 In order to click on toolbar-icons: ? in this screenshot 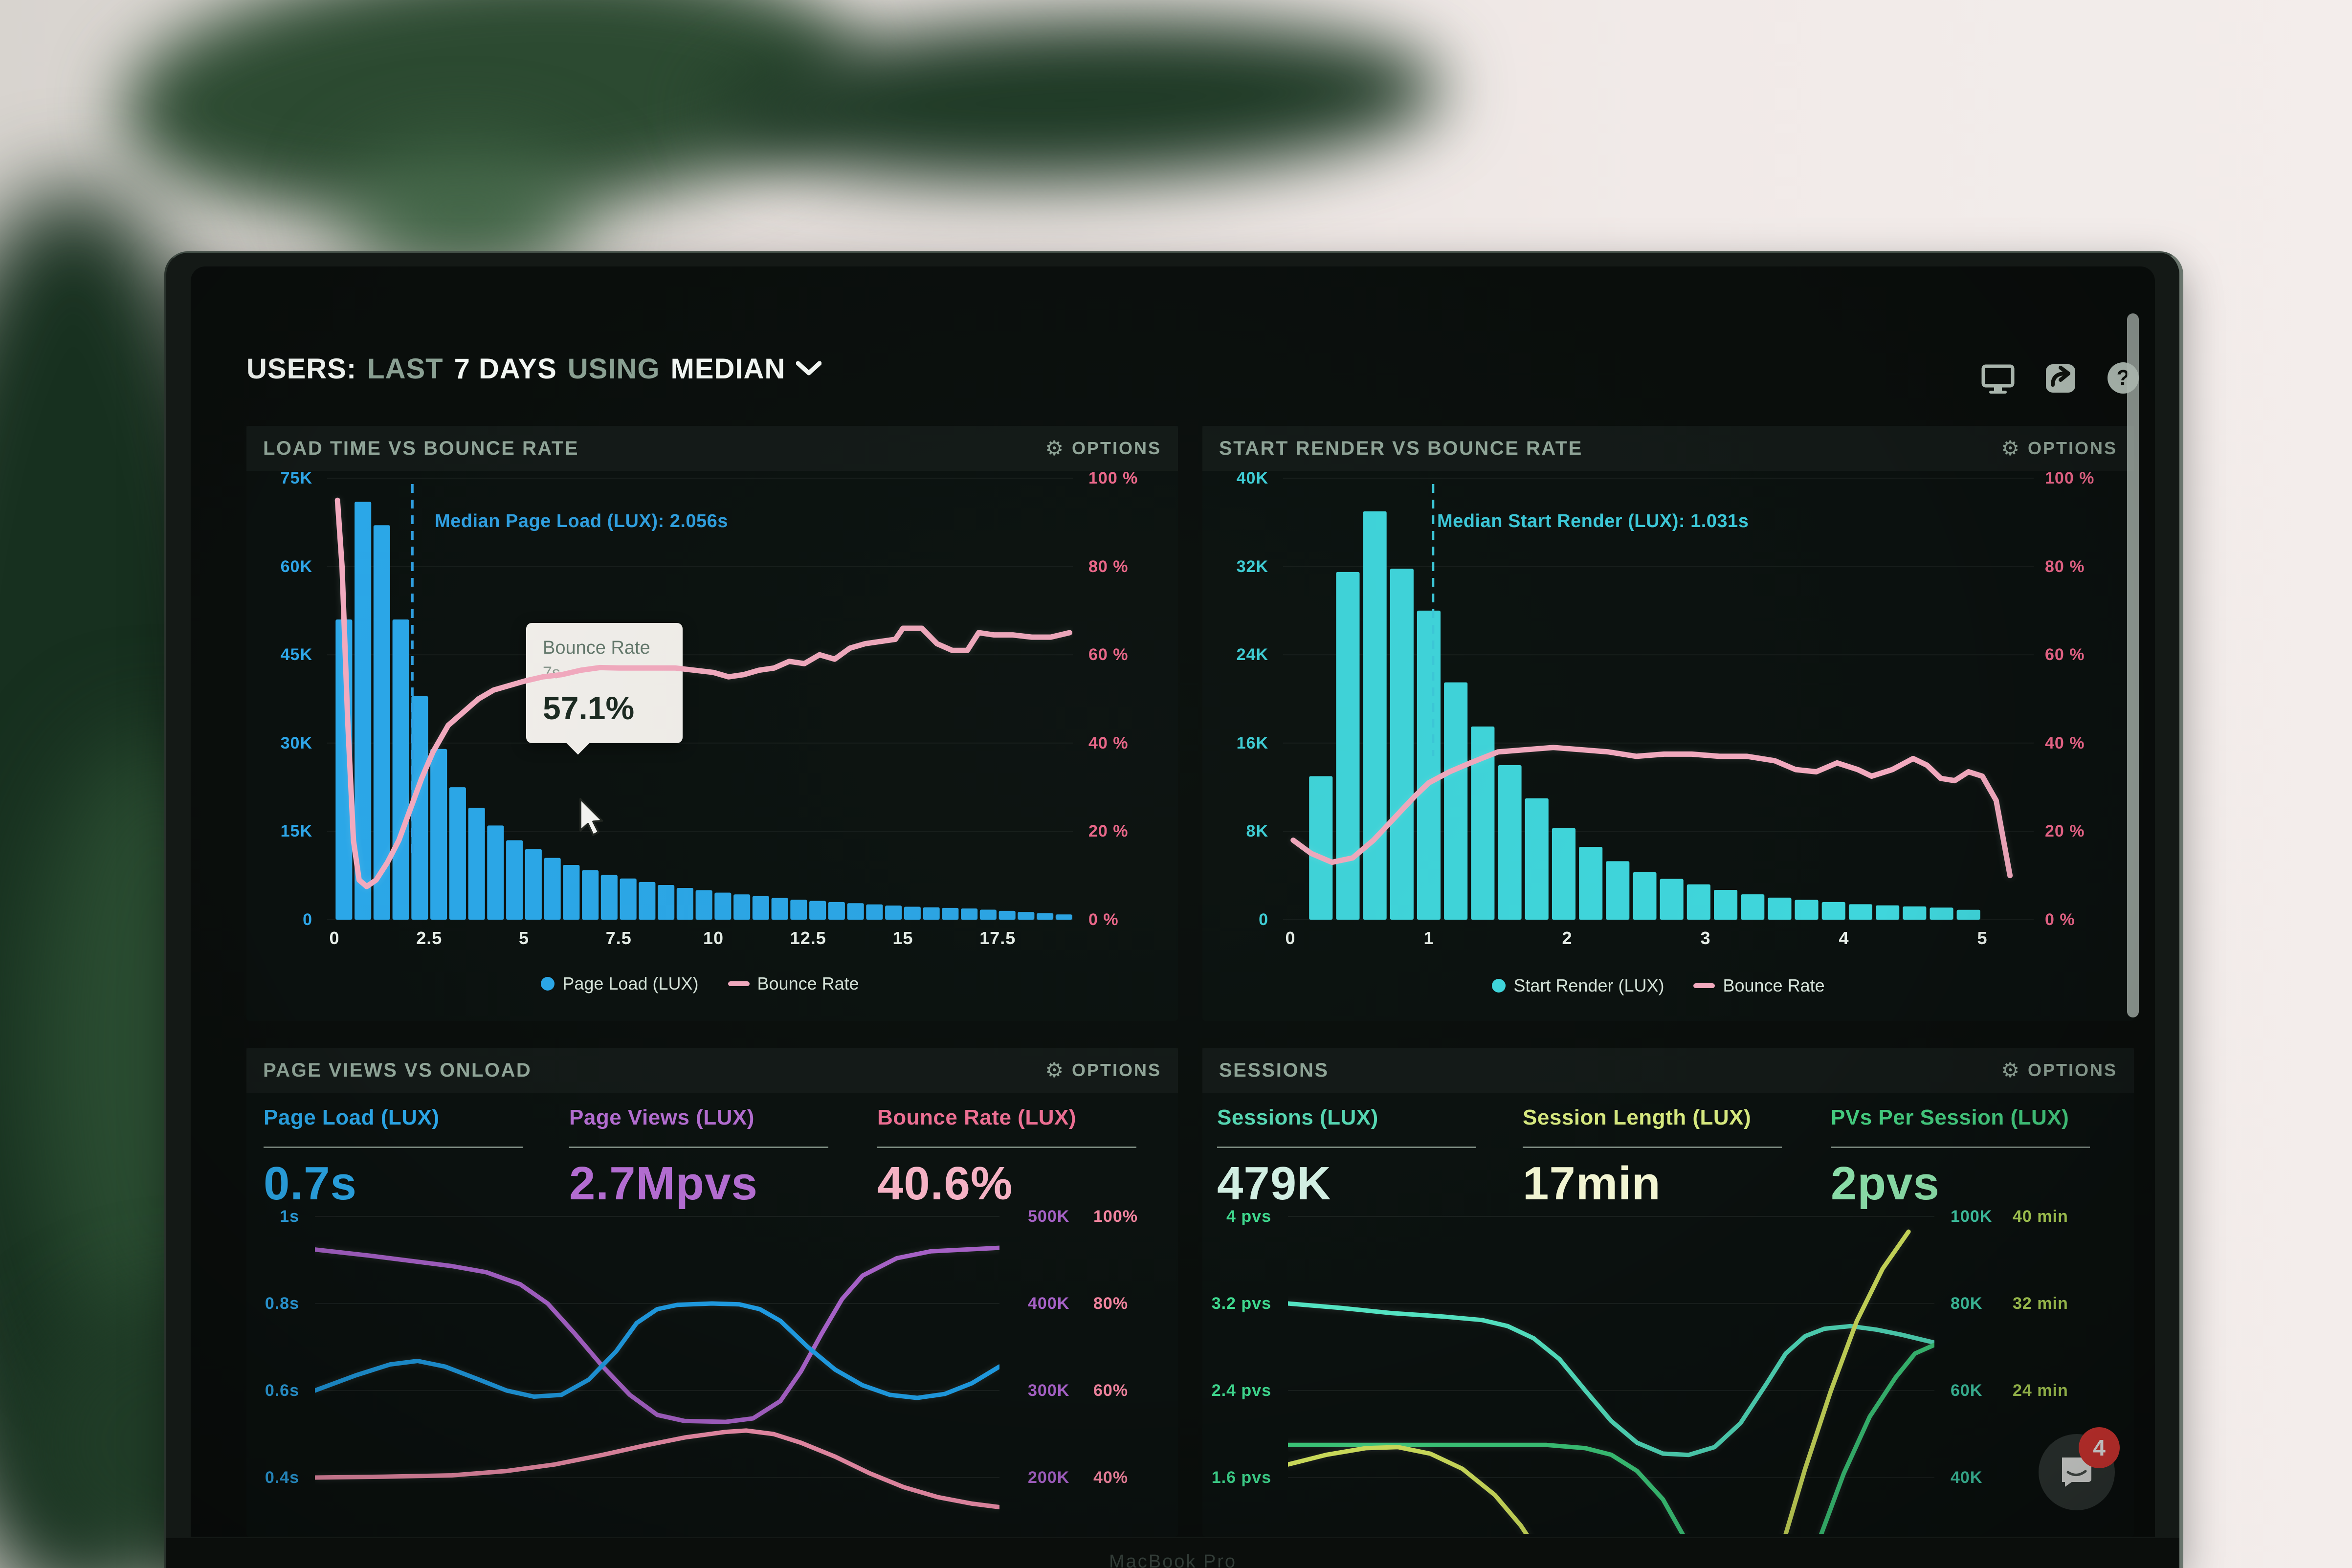, I will do `click(2060, 378)`.